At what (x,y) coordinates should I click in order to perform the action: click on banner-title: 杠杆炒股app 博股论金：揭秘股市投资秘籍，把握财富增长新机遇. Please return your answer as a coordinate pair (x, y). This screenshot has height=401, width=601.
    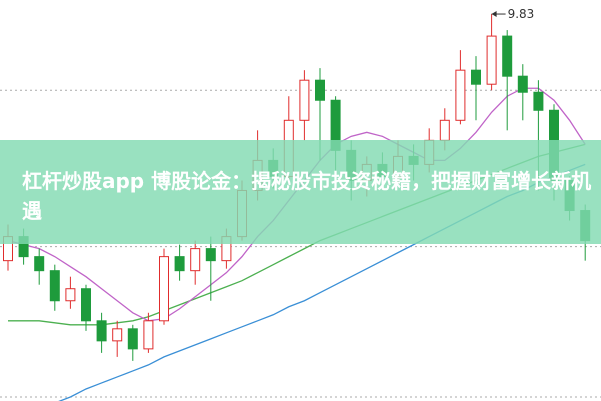
    Looking at the image, I should click on (307, 196).